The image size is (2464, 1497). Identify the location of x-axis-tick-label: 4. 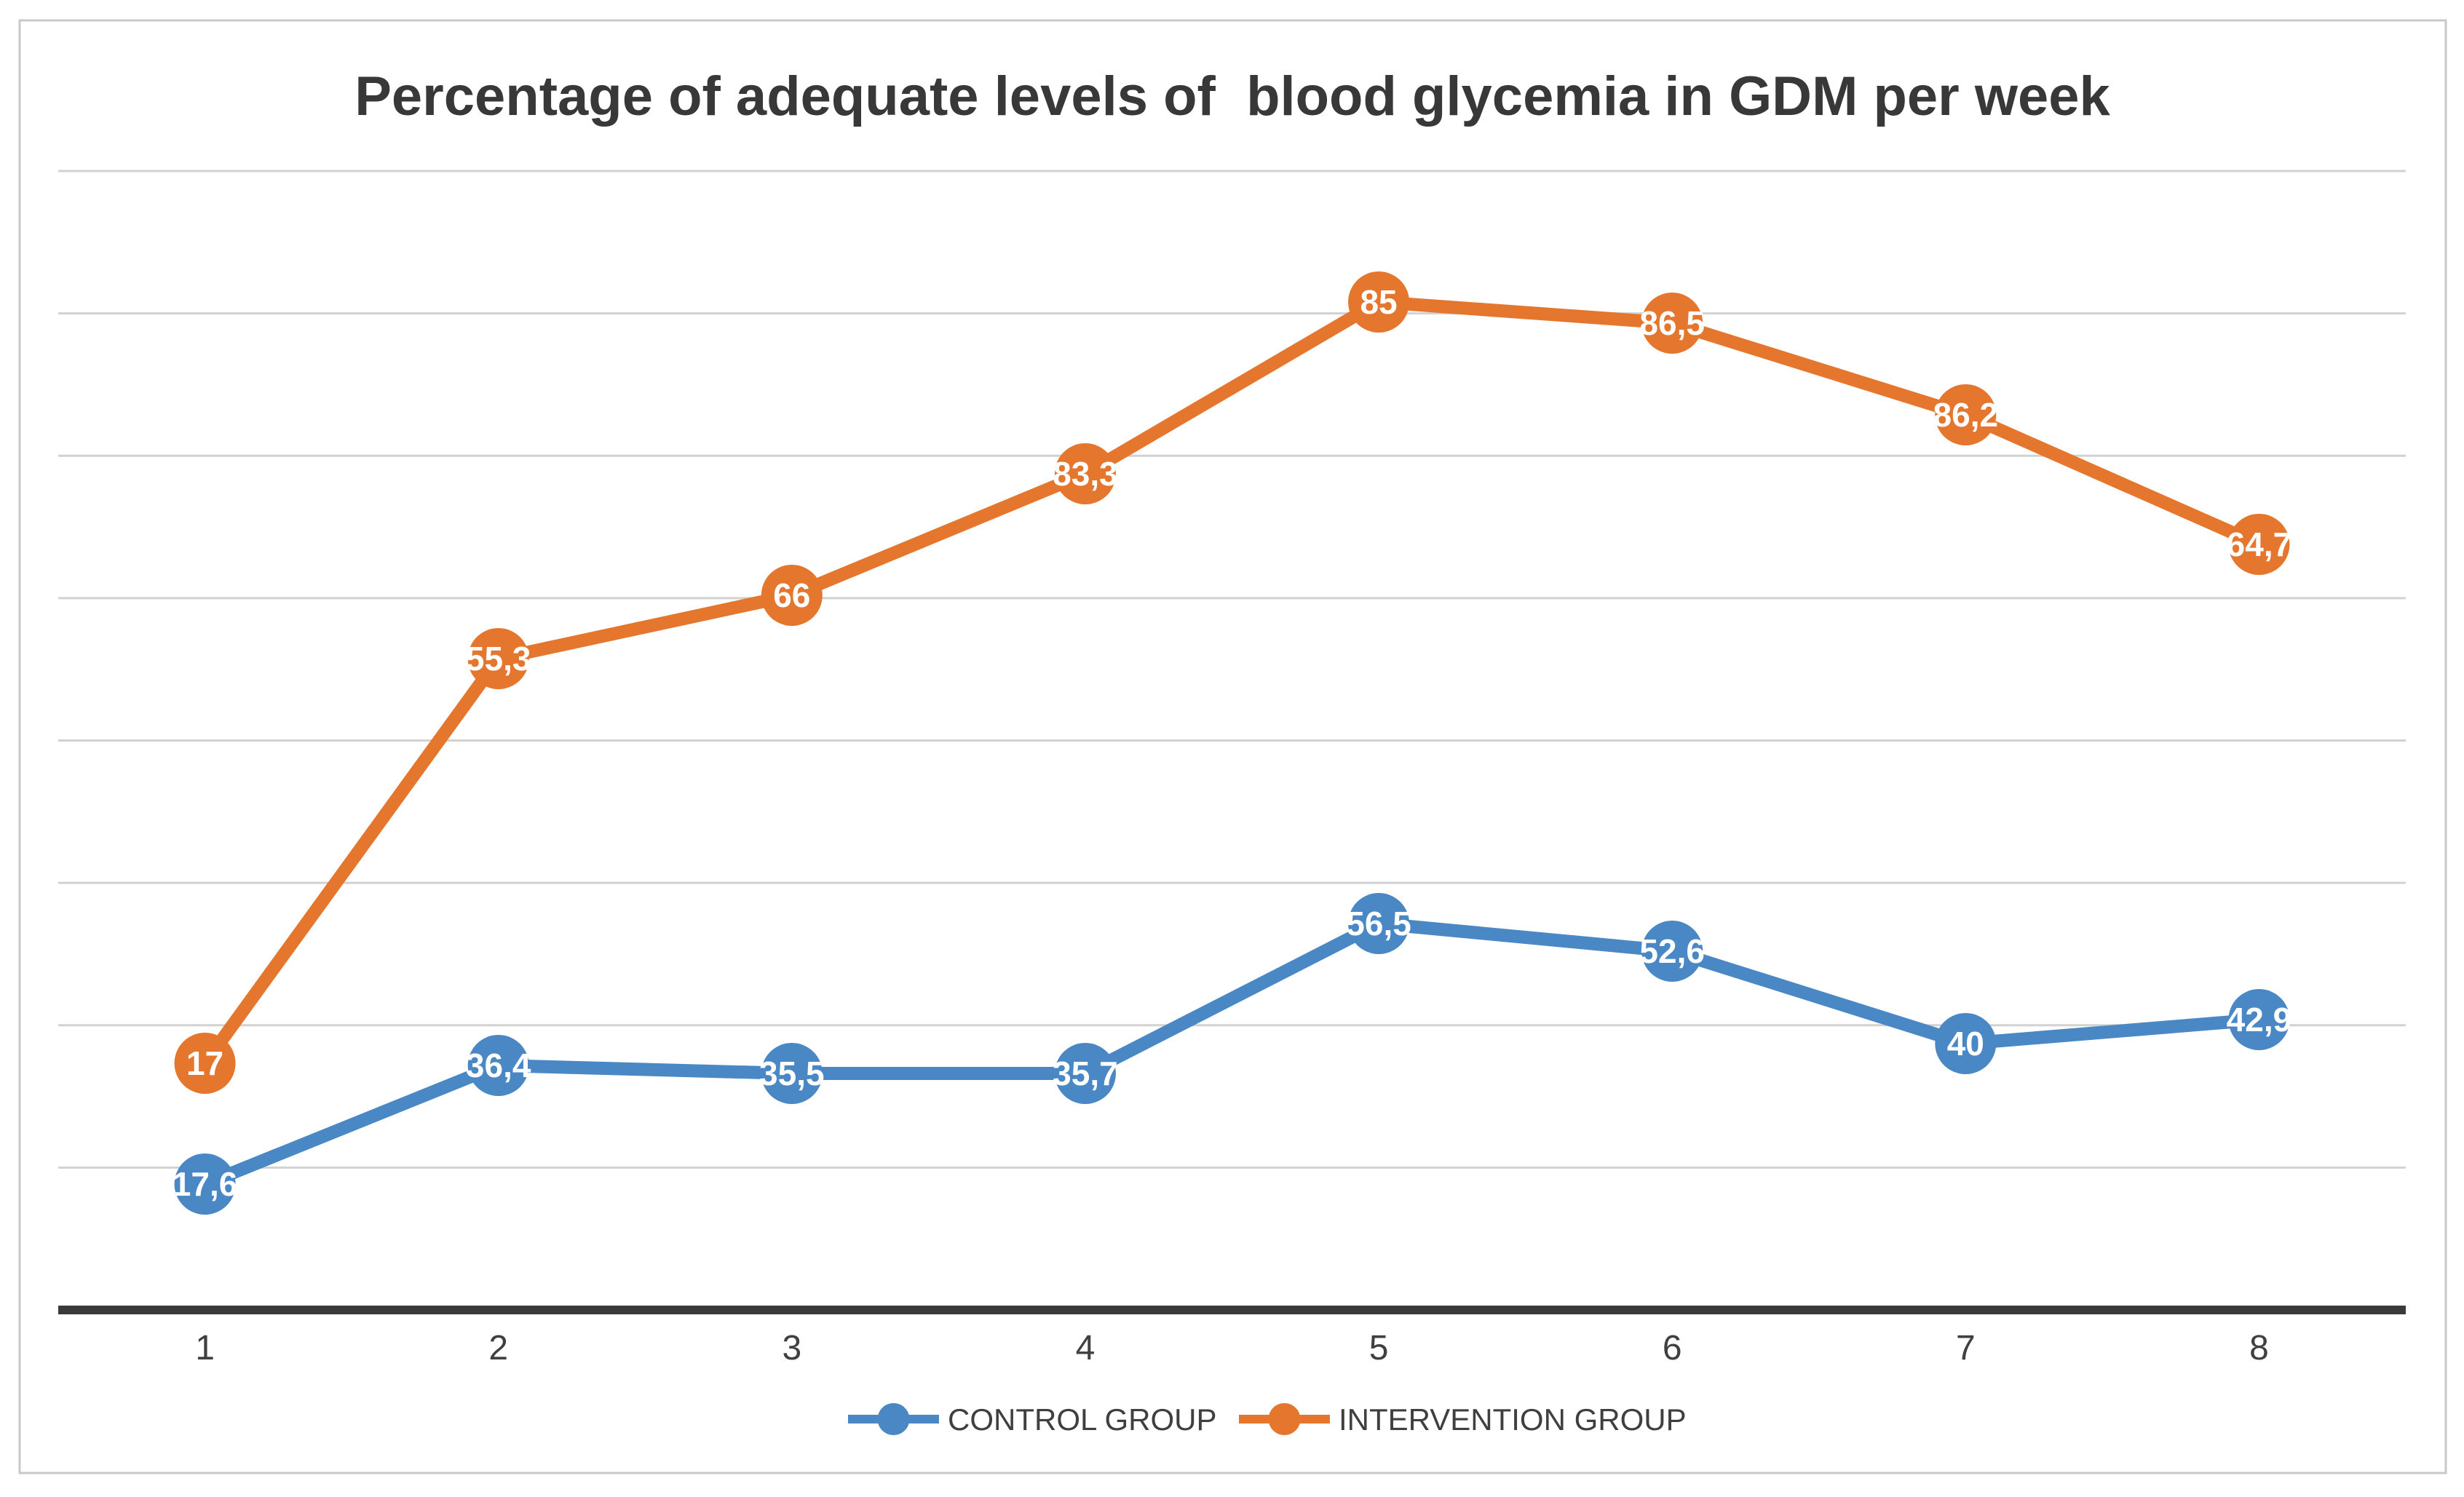
(1086, 1348).